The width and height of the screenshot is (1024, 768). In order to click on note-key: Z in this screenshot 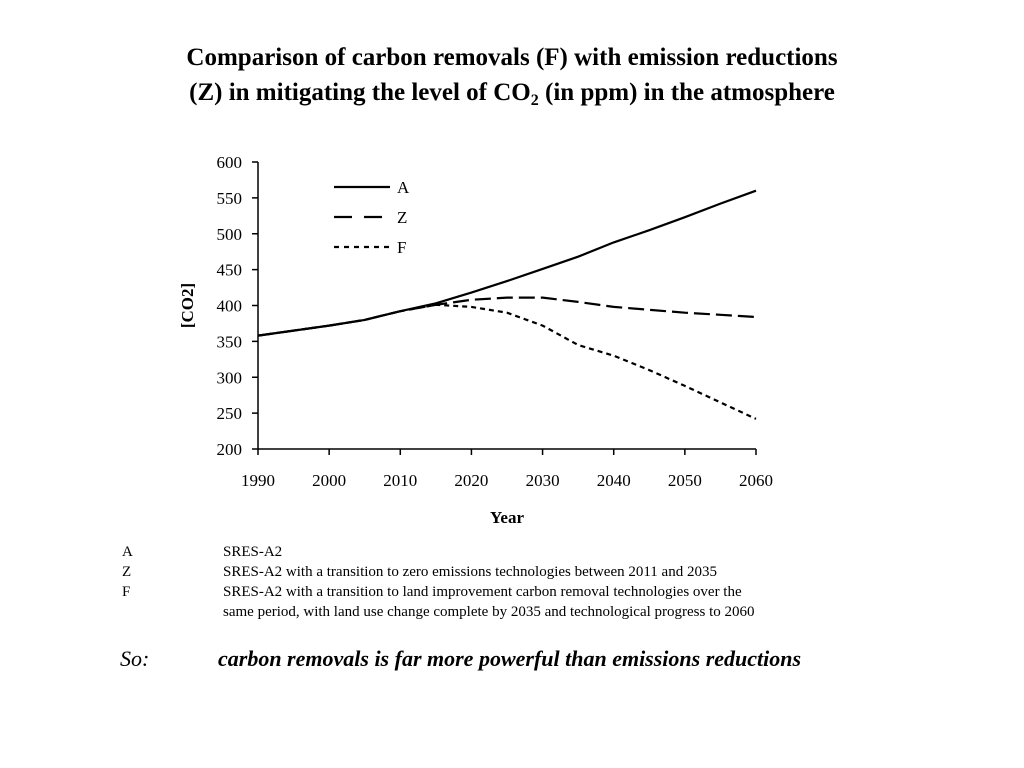, I will do `click(127, 572)`.